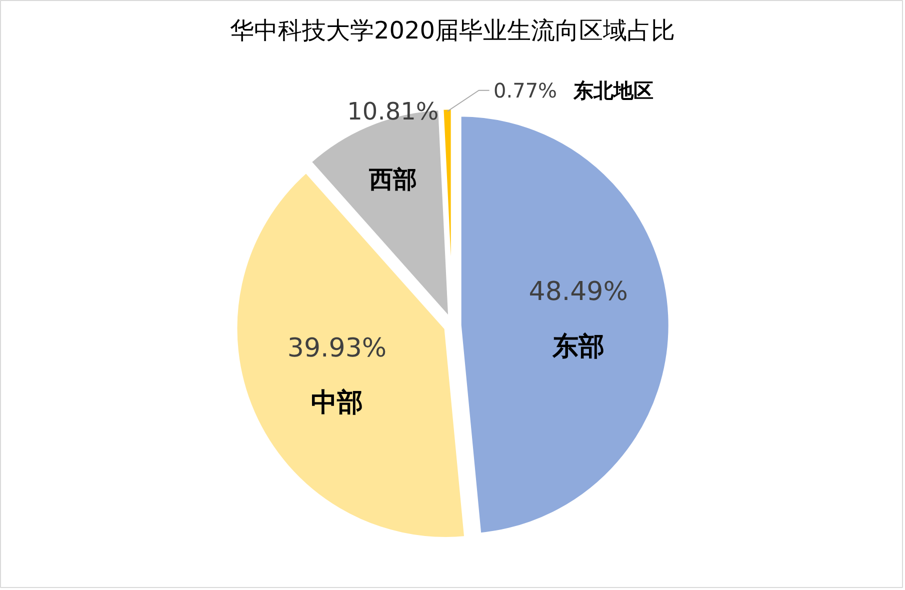 The width and height of the screenshot is (905, 590). What do you see at coordinates (337, 349) in the screenshot?
I see `data-label: 39.93%` at bounding box center [337, 349].